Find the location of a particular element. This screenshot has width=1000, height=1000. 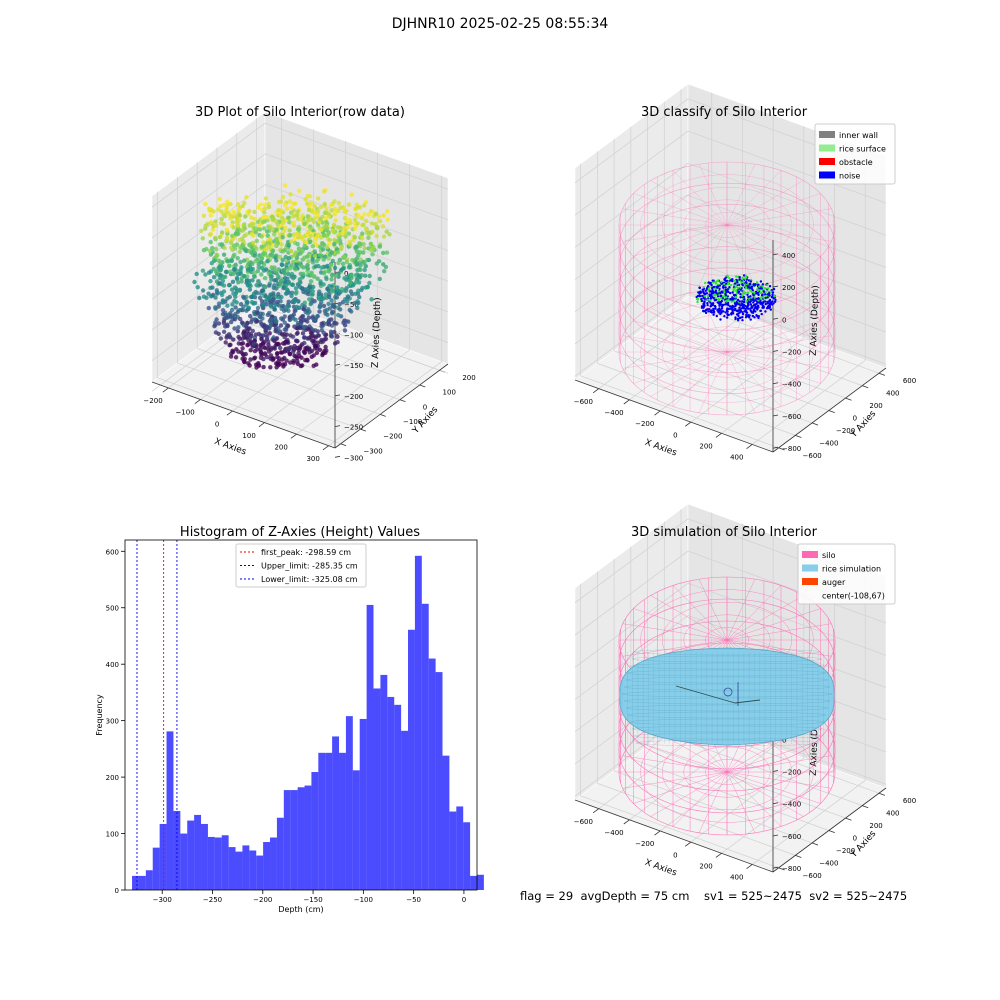

tick-x-label: 0 is located at coordinates (464, 900).